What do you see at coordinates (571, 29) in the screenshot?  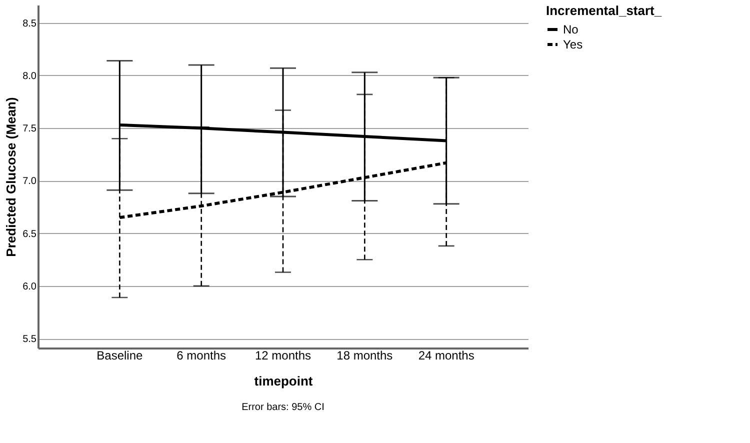 I see `legend-label: No` at bounding box center [571, 29].